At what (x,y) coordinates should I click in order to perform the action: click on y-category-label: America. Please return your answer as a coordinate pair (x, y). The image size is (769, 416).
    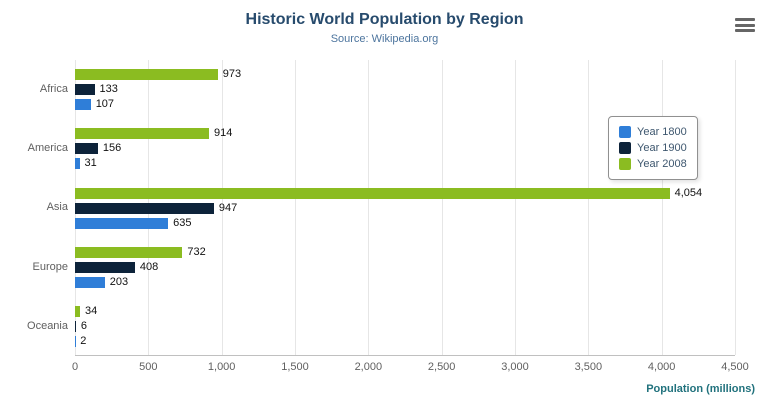
    Looking at the image, I should click on (47, 148).